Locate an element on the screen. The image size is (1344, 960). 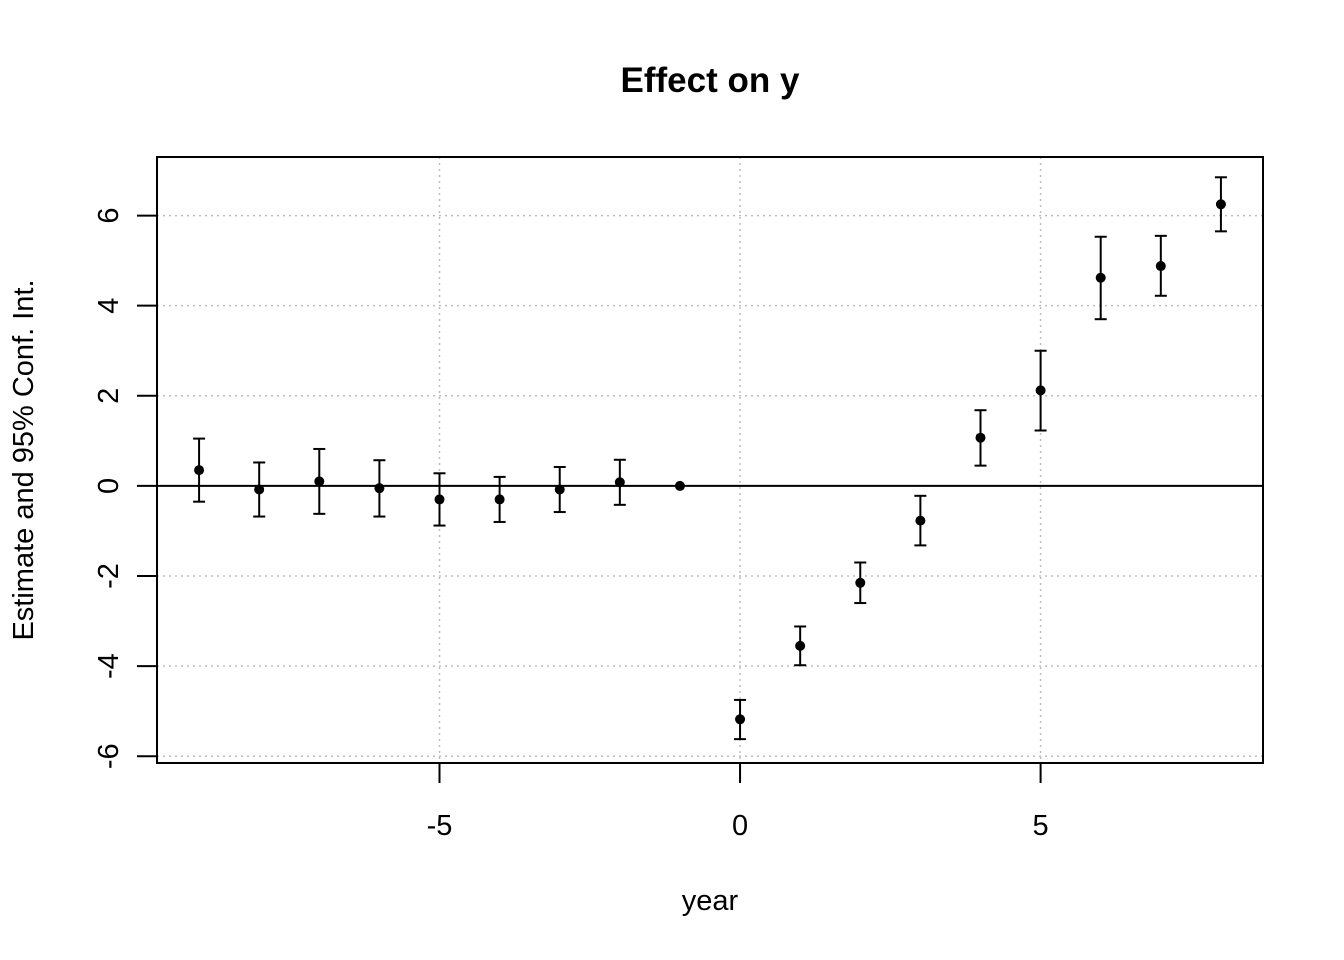
y-tick-label: 4 is located at coordinates (109, 306).